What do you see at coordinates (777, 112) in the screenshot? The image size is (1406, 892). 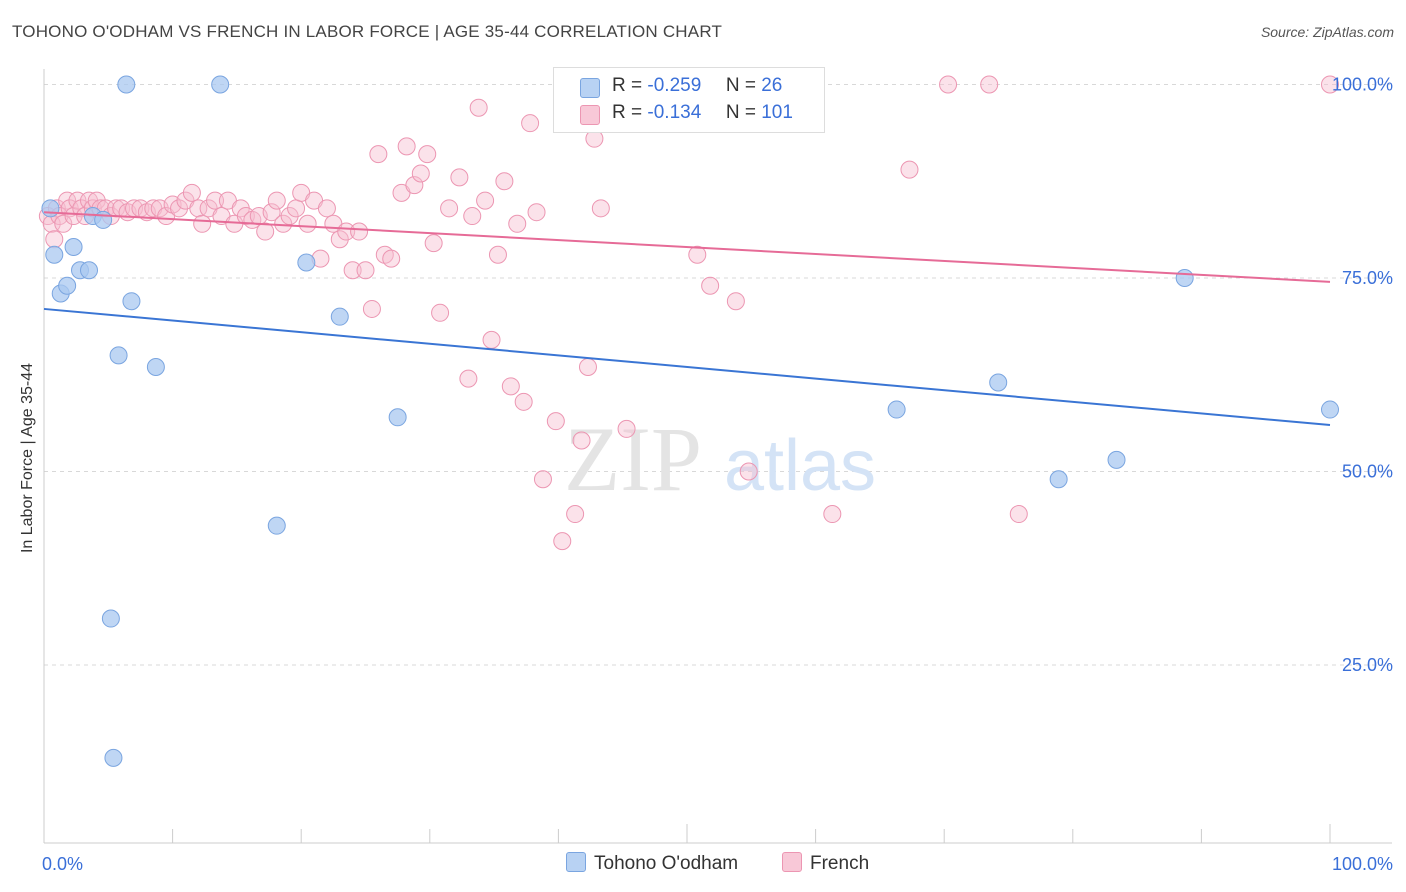 I see `legend-n-value: 101` at bounding box center [777, 112].